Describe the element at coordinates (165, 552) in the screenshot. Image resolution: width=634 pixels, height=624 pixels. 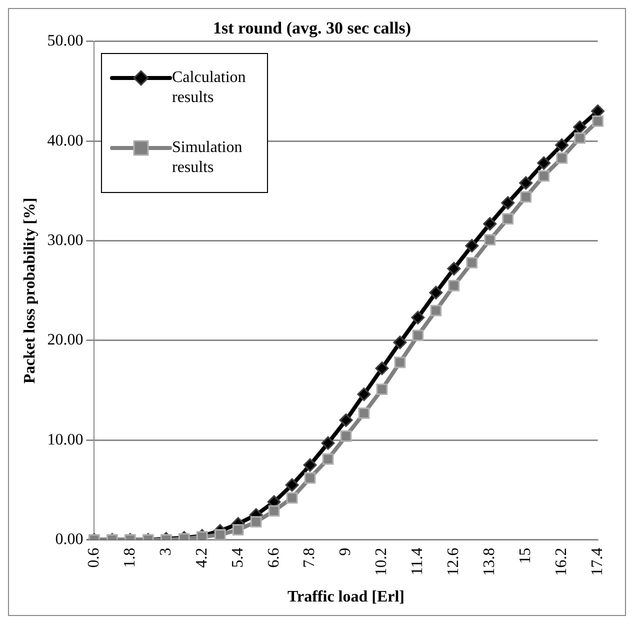
I see `x-tick-label: 3` at that location.